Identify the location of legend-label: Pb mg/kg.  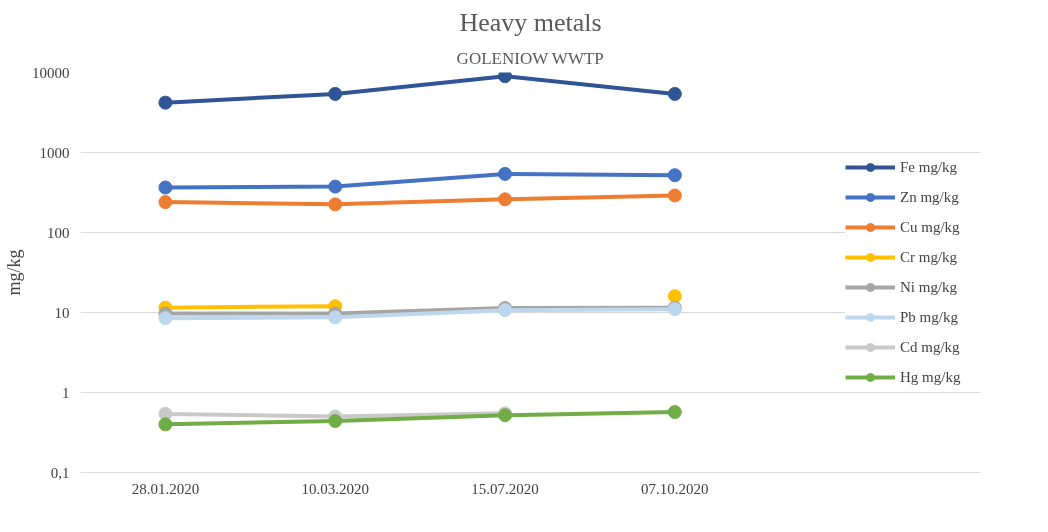
(929, 317).